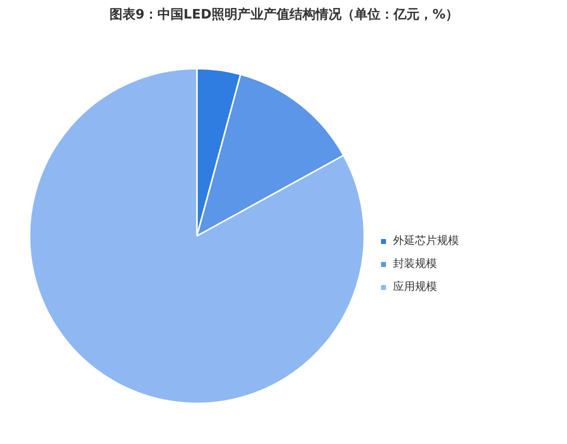  What do you see at coordinates (415, 263) in the screenshot?
I see `legend-label: 封装规模` at bounding box center [415, 263].